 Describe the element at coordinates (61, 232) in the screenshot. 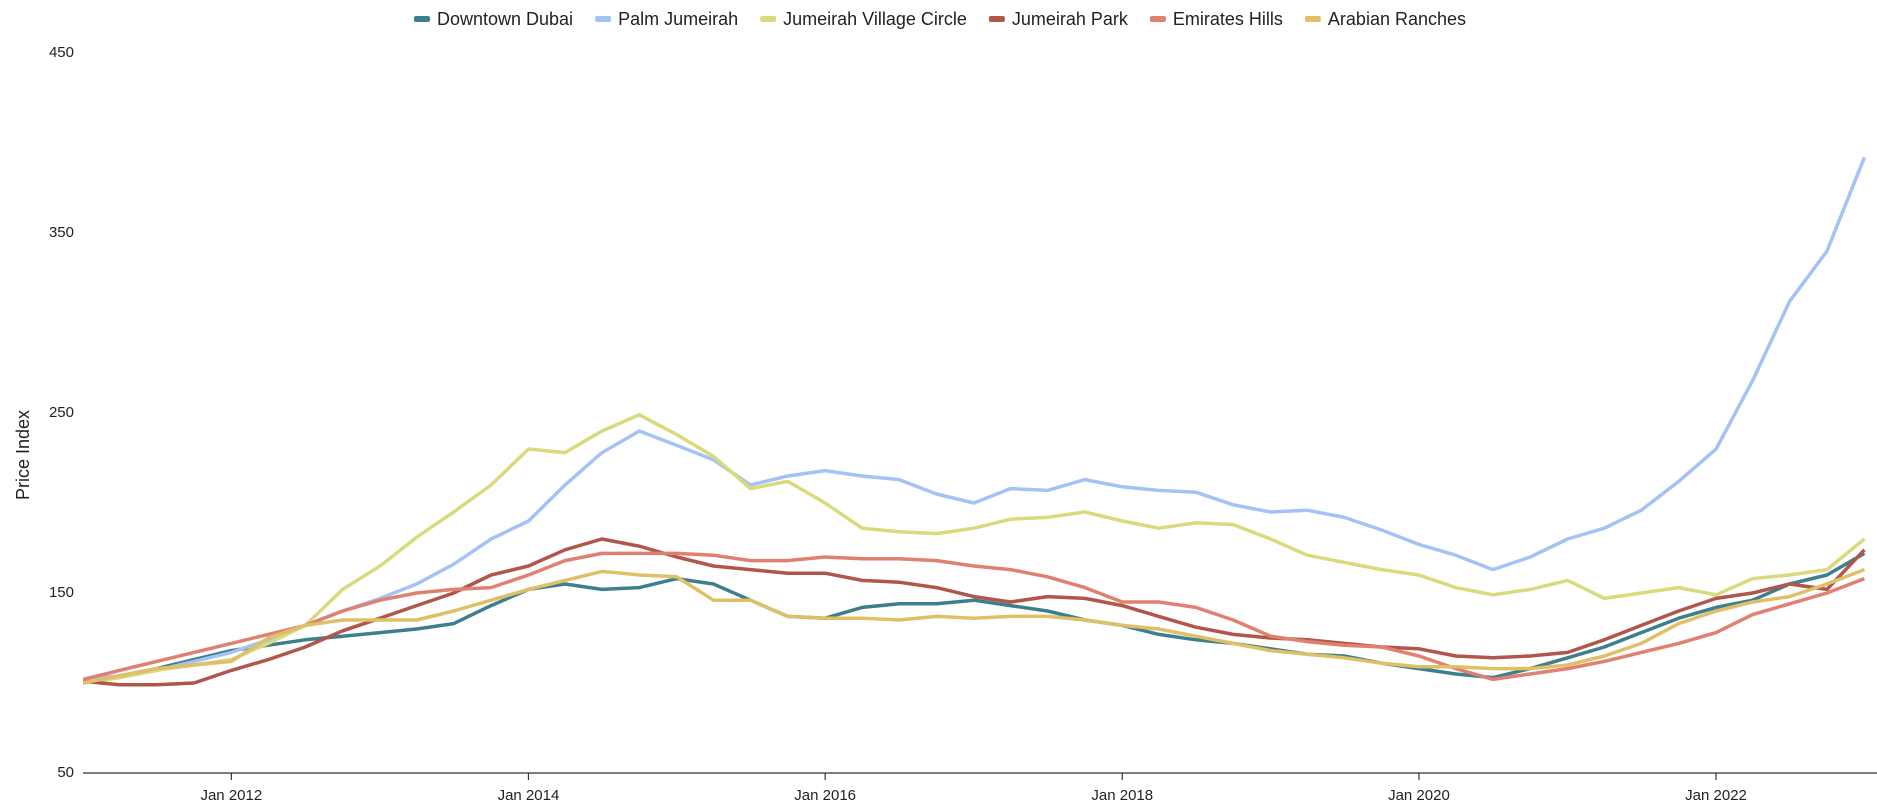

I see `y-tick-label: 350` at that location.